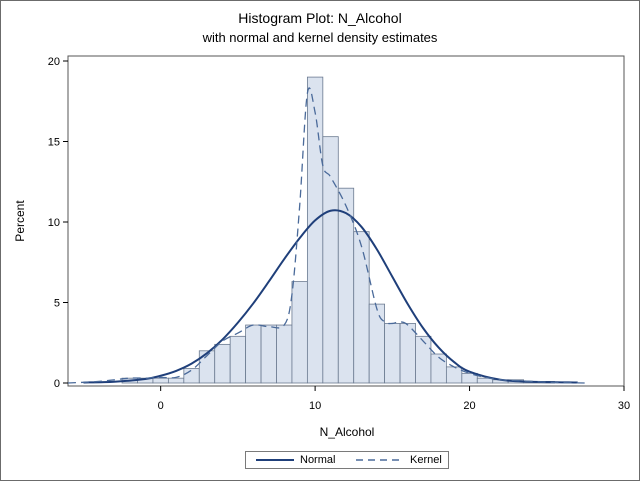 This screenshot has height=481, width=640. What do you see at coordinates (320, 37) in the screenshot?
I see `chart-subtitle: with normal and kernel density estimates` at bounding box center [320, 37].